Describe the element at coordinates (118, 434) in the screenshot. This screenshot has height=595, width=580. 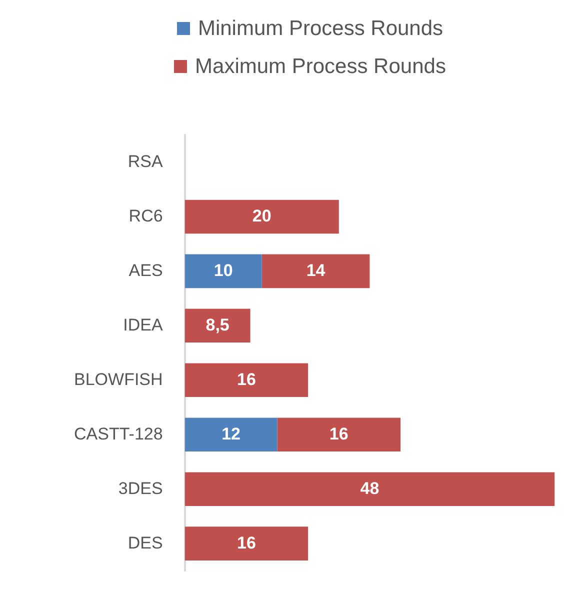
I see `y-tick-label: CASTT-128` at that location.